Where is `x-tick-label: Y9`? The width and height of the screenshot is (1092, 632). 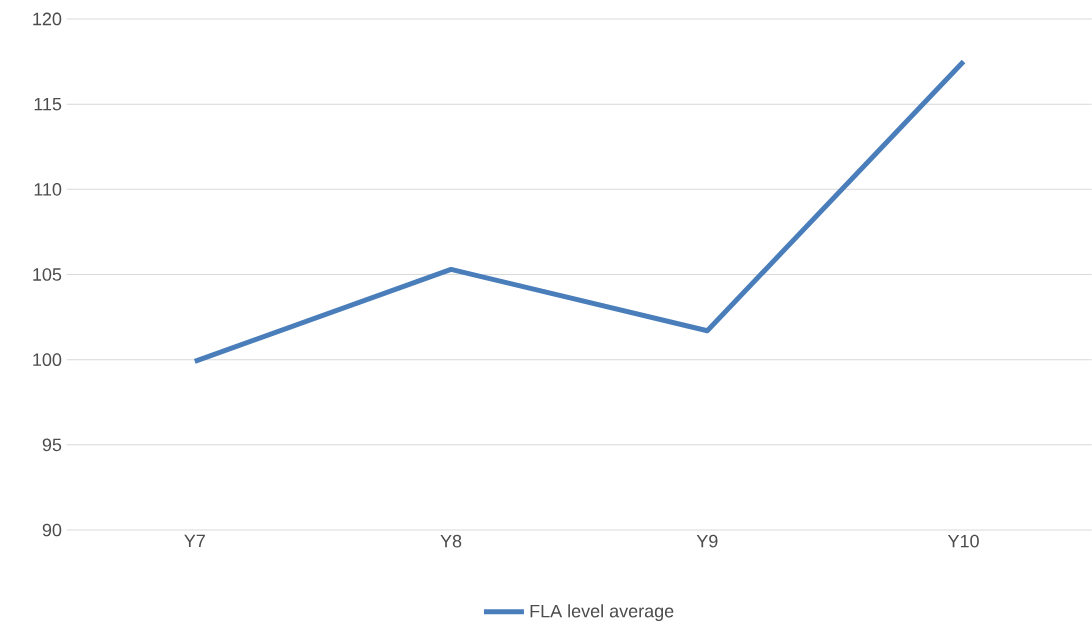
x-tick-label: Y9 is located at coordinates (707, 541).